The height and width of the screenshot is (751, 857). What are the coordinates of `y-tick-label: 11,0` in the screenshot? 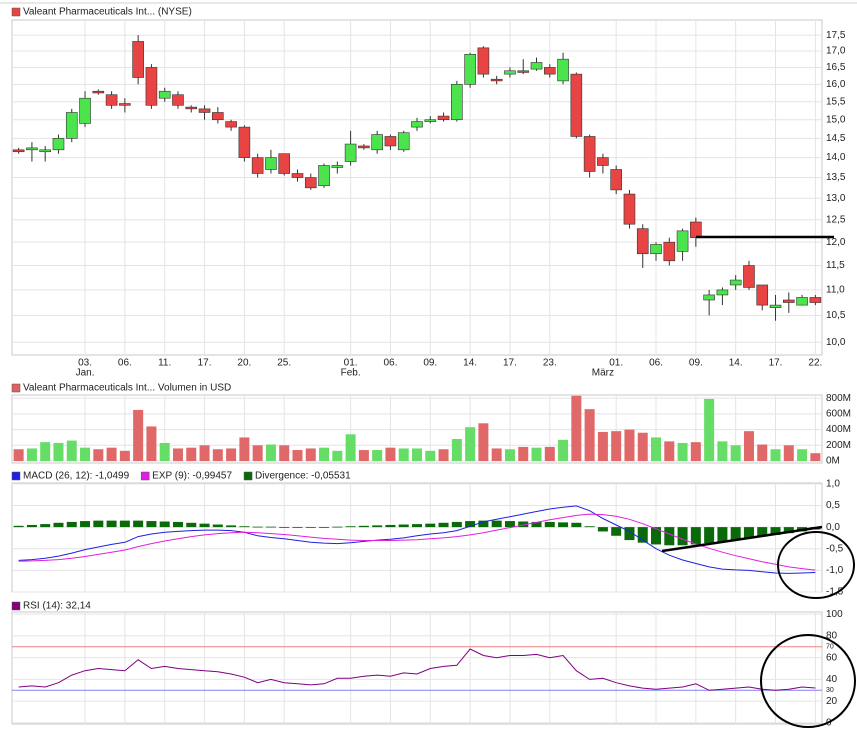 It's located at (835, 290).